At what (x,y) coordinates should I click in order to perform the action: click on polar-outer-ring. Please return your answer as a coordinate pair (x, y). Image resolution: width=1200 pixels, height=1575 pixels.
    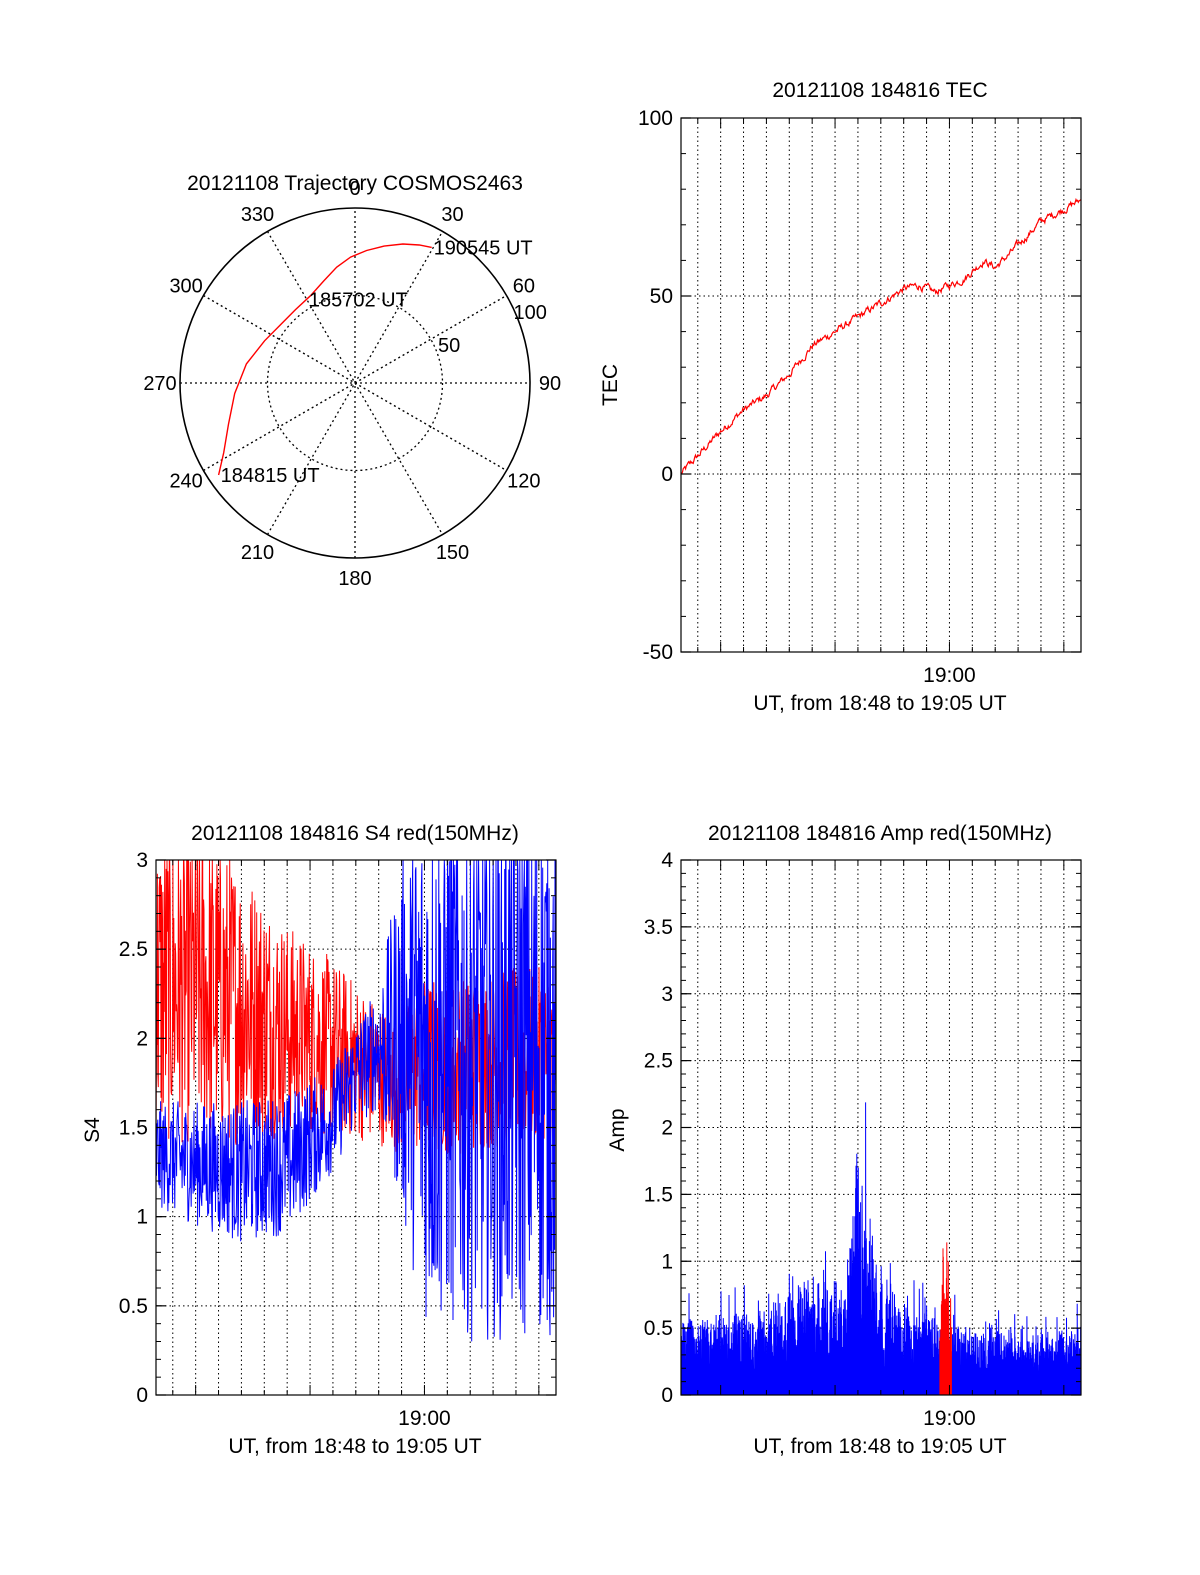
    Looking at the image, I should click on (355, 383).